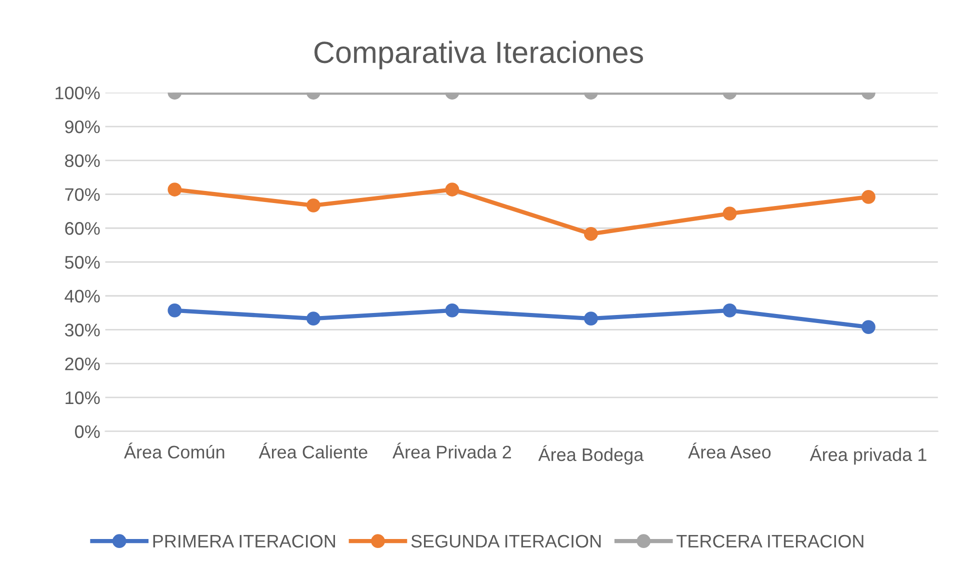 The width and height of the screenshot is (957, 579). Describe the element at coordinates (506, 541) in the screenshot. I see `legend-label: SEGUNDA ITERACION` at that location.